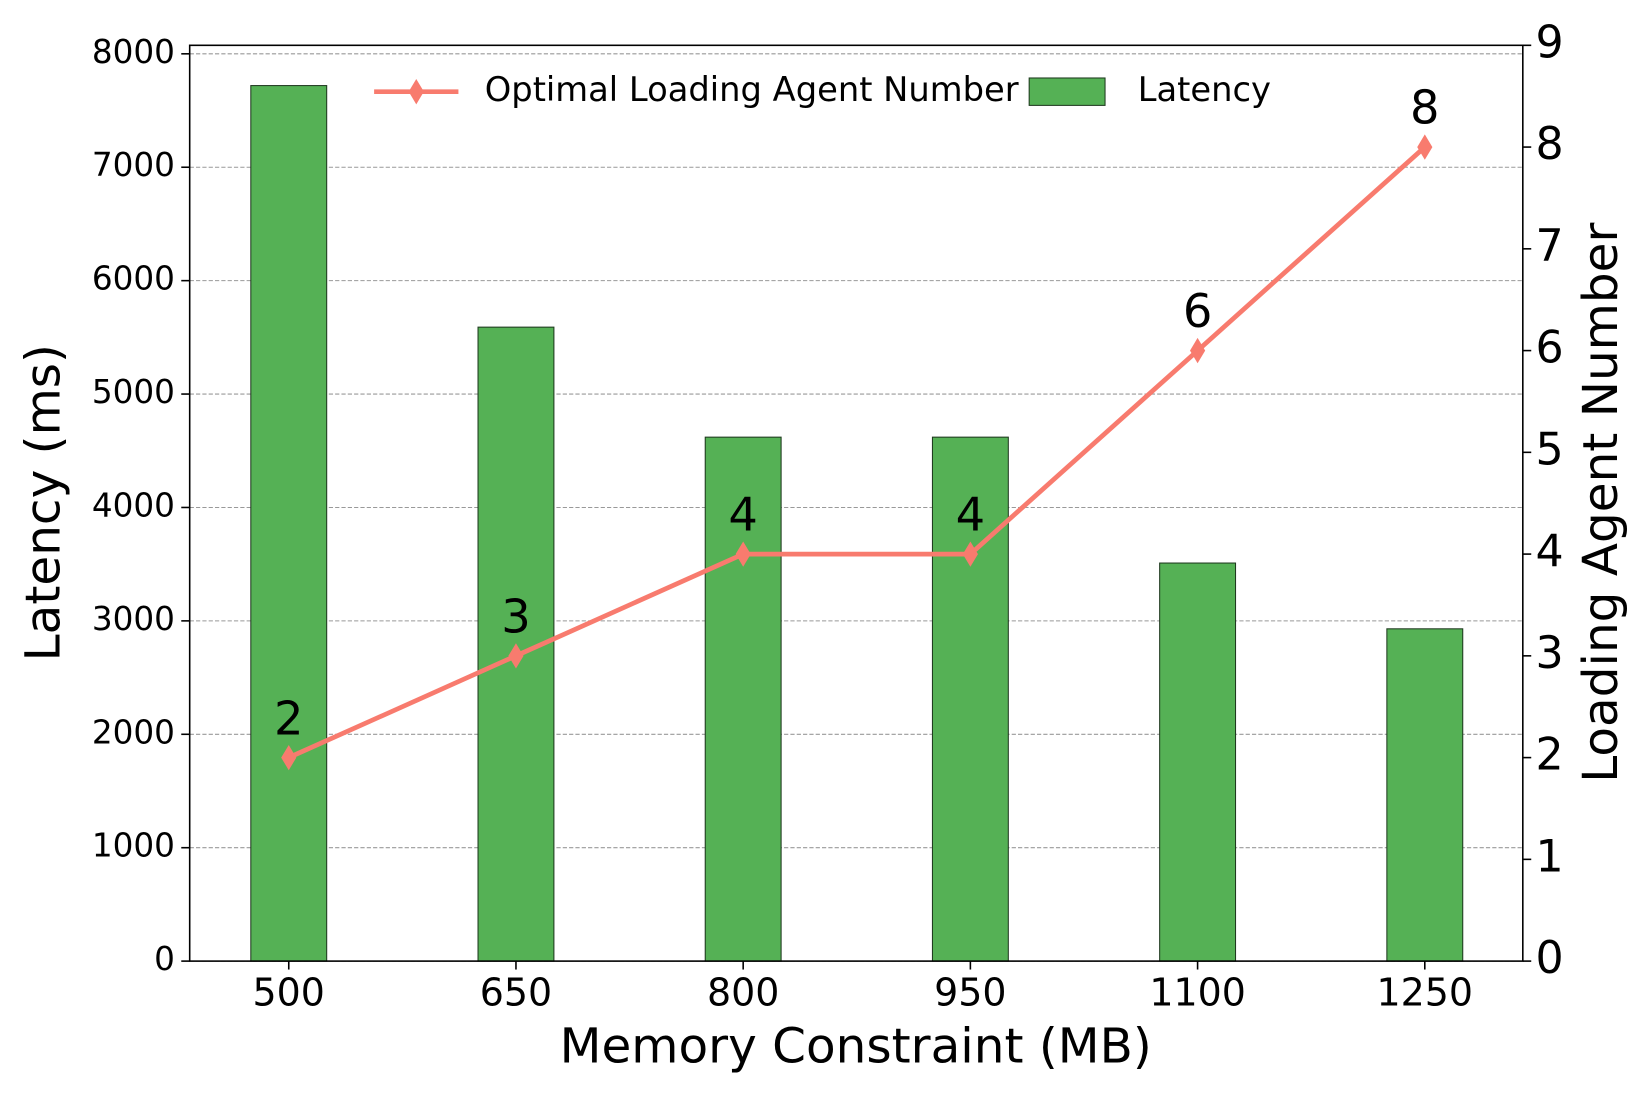 This screenshot has width=1644, height=1100. Describe the element at coordinates (1549, 653) in the screenshot. I see `y2-tick-label: 3` at that location.